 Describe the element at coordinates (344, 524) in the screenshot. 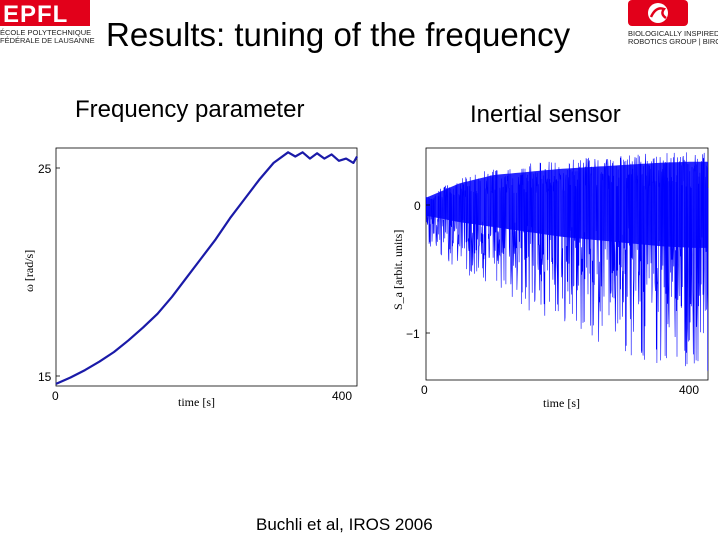

I see `citation: Buchli et al, IROS 2006` at that location.